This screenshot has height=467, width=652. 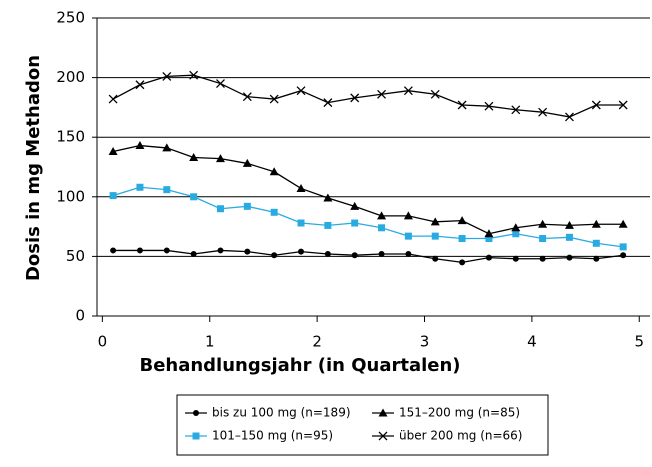 What do you see at coordinates (70, 18) in the screenshot?
I see `y-tick-label: 250` at bounding box center [70, 18].